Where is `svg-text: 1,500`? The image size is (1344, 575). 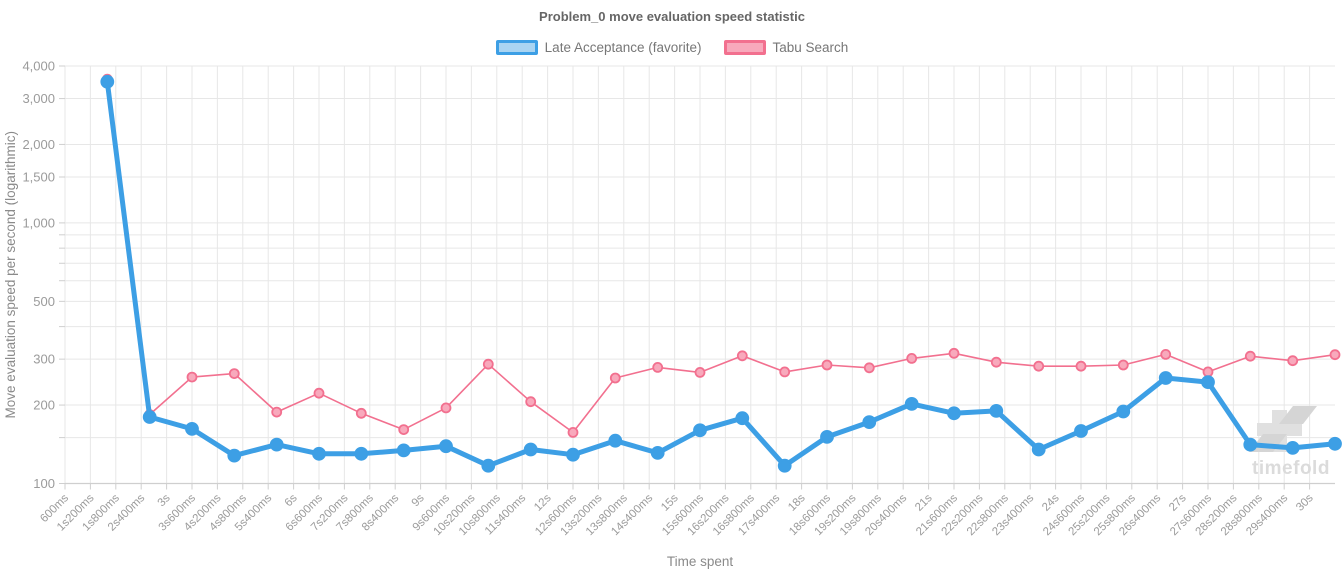
svg-text: 1,500 is located at coordinates (38, 177).